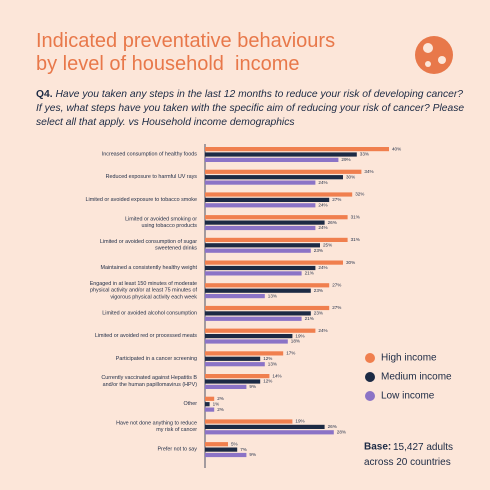 The width and height of the screenshot is (490, 490). Describe the element at coordinates (364, 154) in the screenshot. I see `value-label: 33%` at that location.